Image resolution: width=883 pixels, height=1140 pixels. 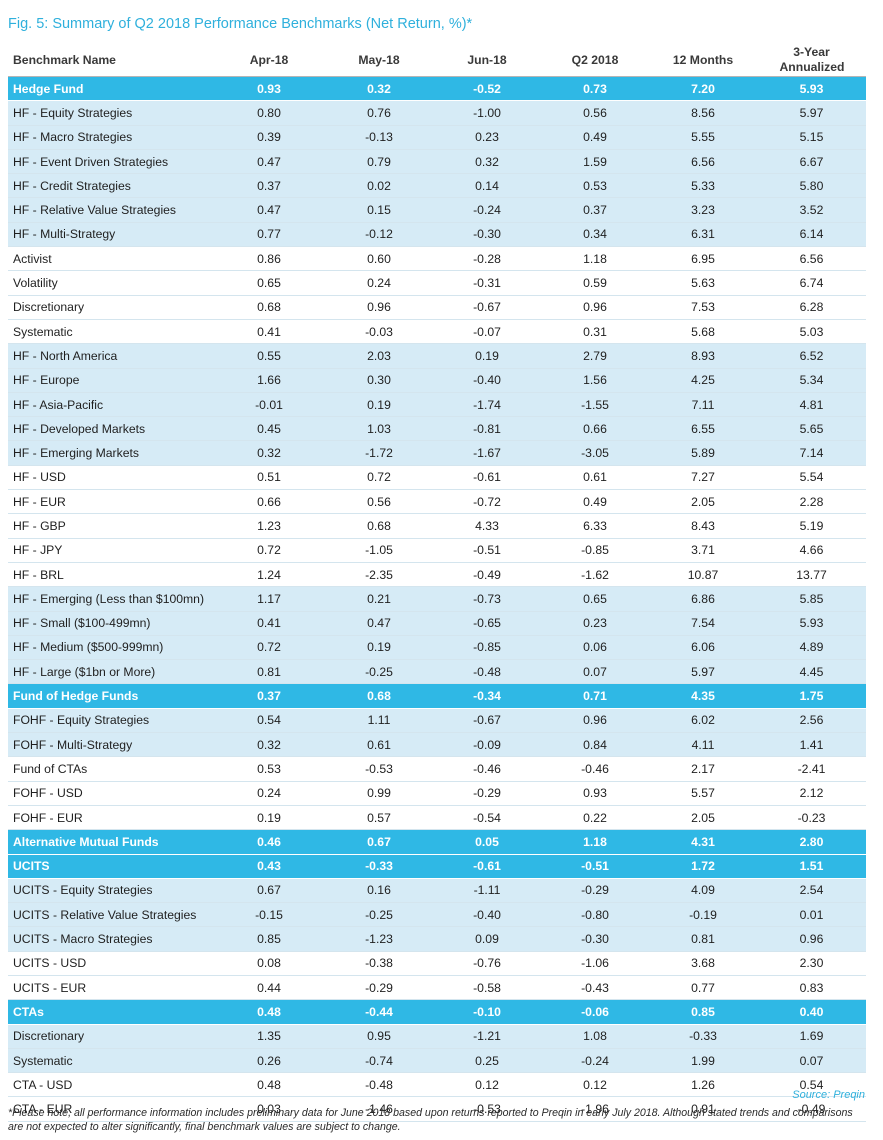 What do you see at coordinates (379, 891) in the screenshot?
I see `value-cell: 0.16` at bounding box center [379, 891].